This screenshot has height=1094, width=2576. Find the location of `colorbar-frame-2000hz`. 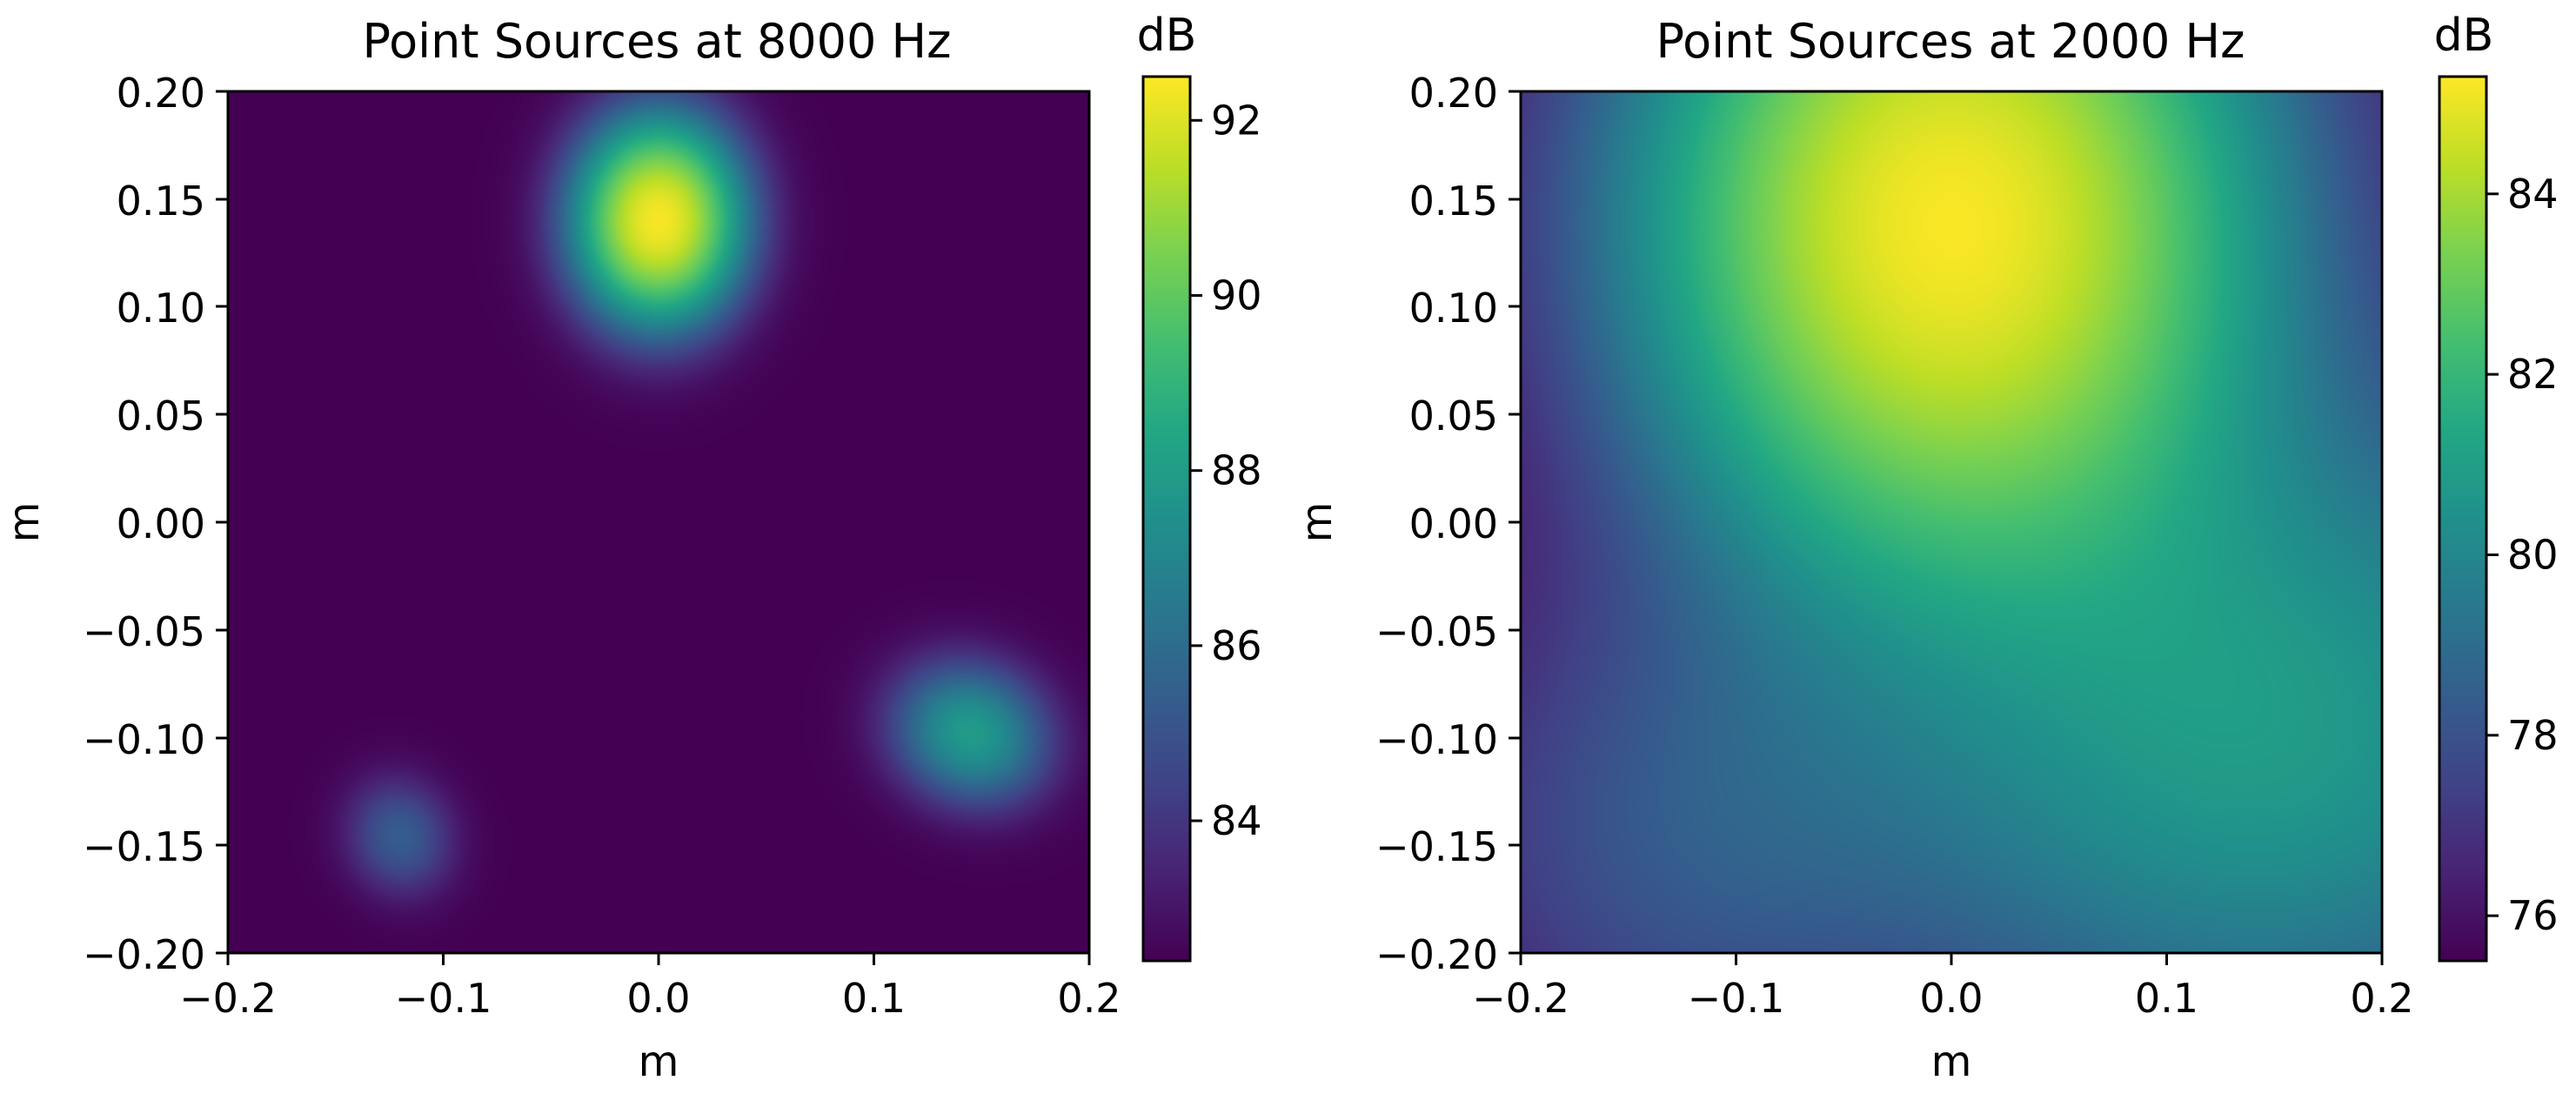

colorbar-frame-2000hz is located at coordinates (2463, 519).